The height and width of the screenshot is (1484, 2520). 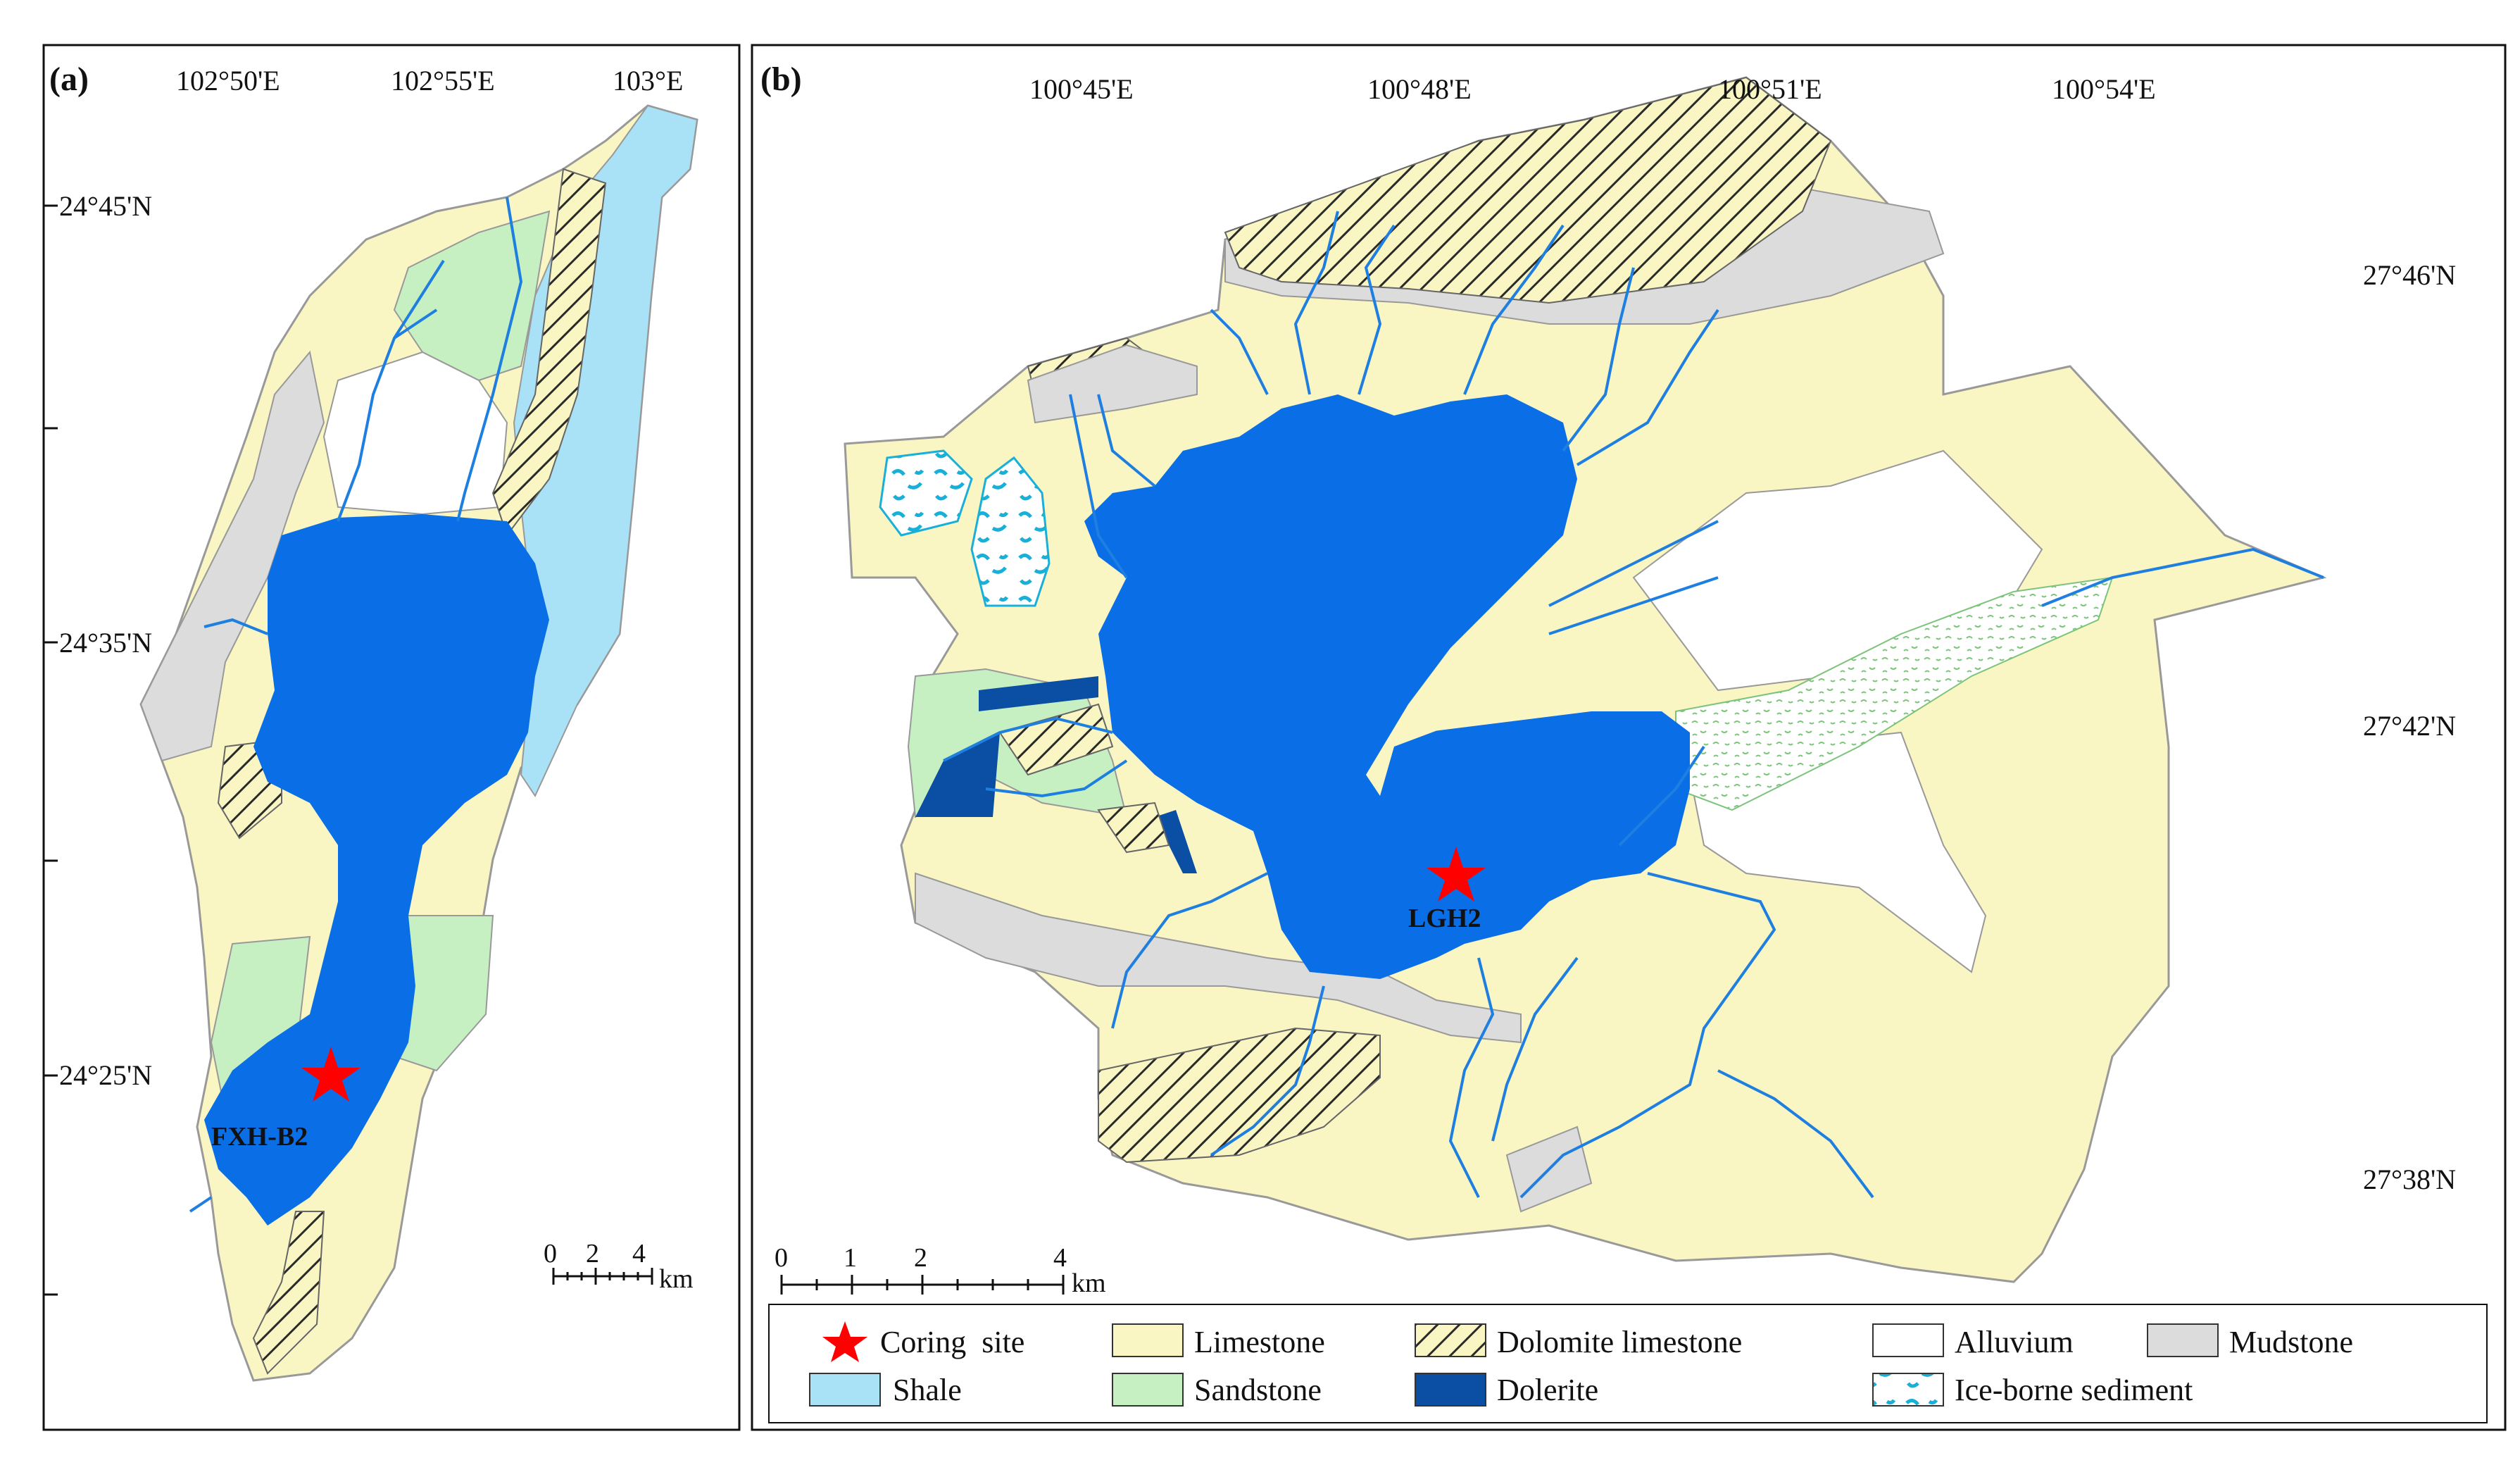 What do you see at coordinates (1895, 693) in the screenshot?
I see `panel-b-green-deposit` at bounding box center [1895, 693].